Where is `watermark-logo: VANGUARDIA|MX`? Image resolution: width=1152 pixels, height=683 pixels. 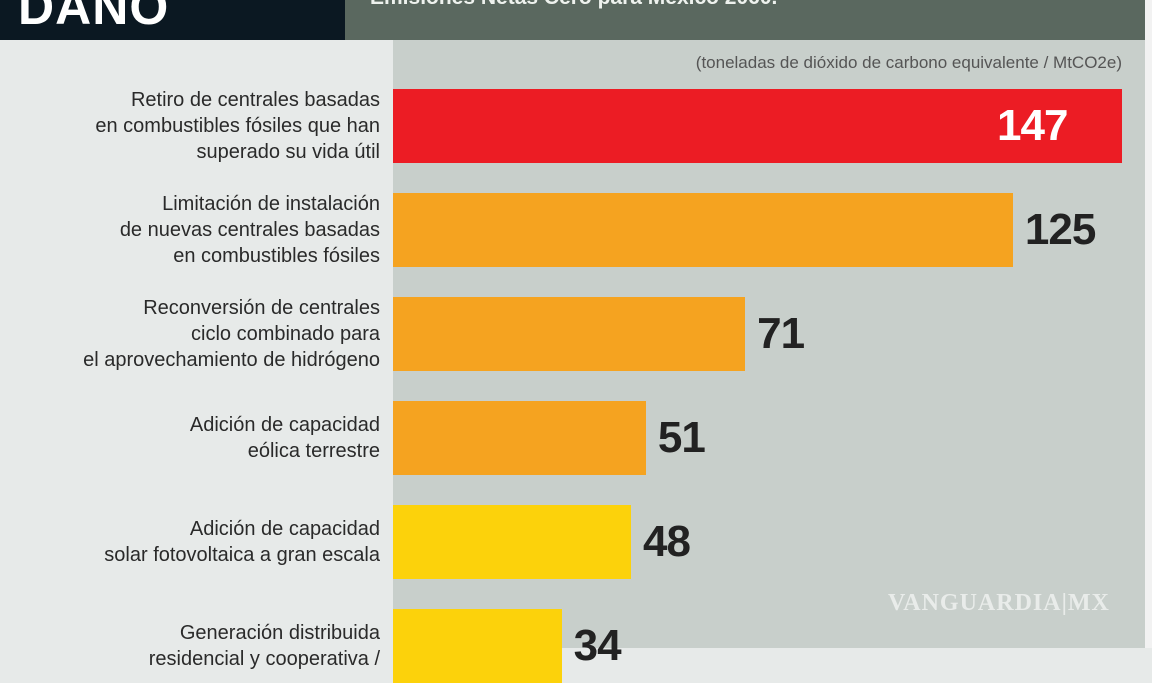 watermark-logo: VANGUARDIA|MX is located at coordinates (999, 603).